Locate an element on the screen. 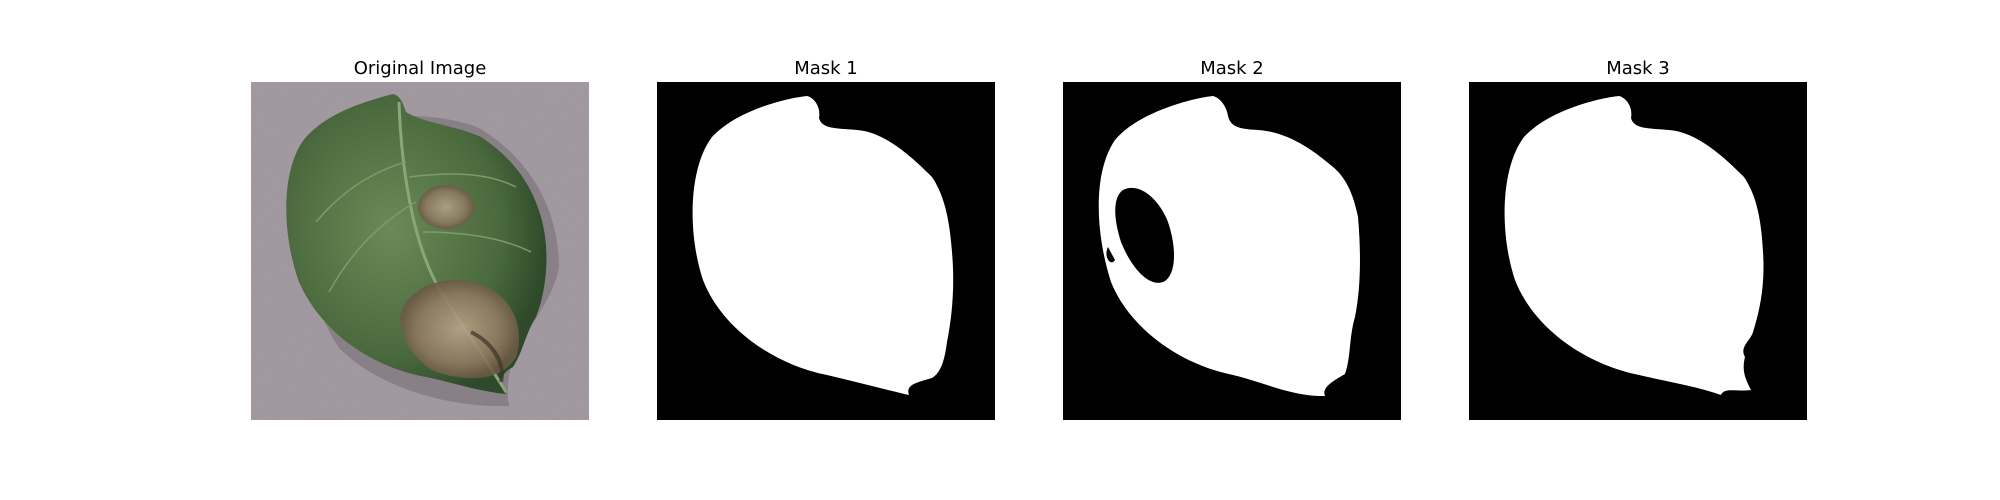 The image size is (2000, 500). panel-original-image: Original Image is located at coordinates (420, 238).